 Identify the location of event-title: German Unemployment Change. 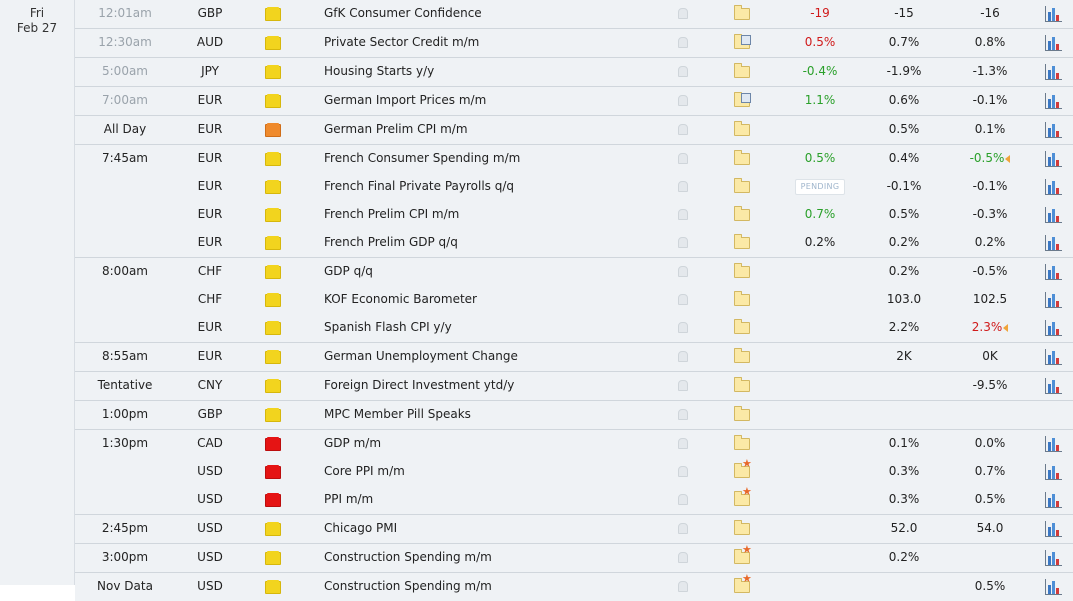
(421, 356).